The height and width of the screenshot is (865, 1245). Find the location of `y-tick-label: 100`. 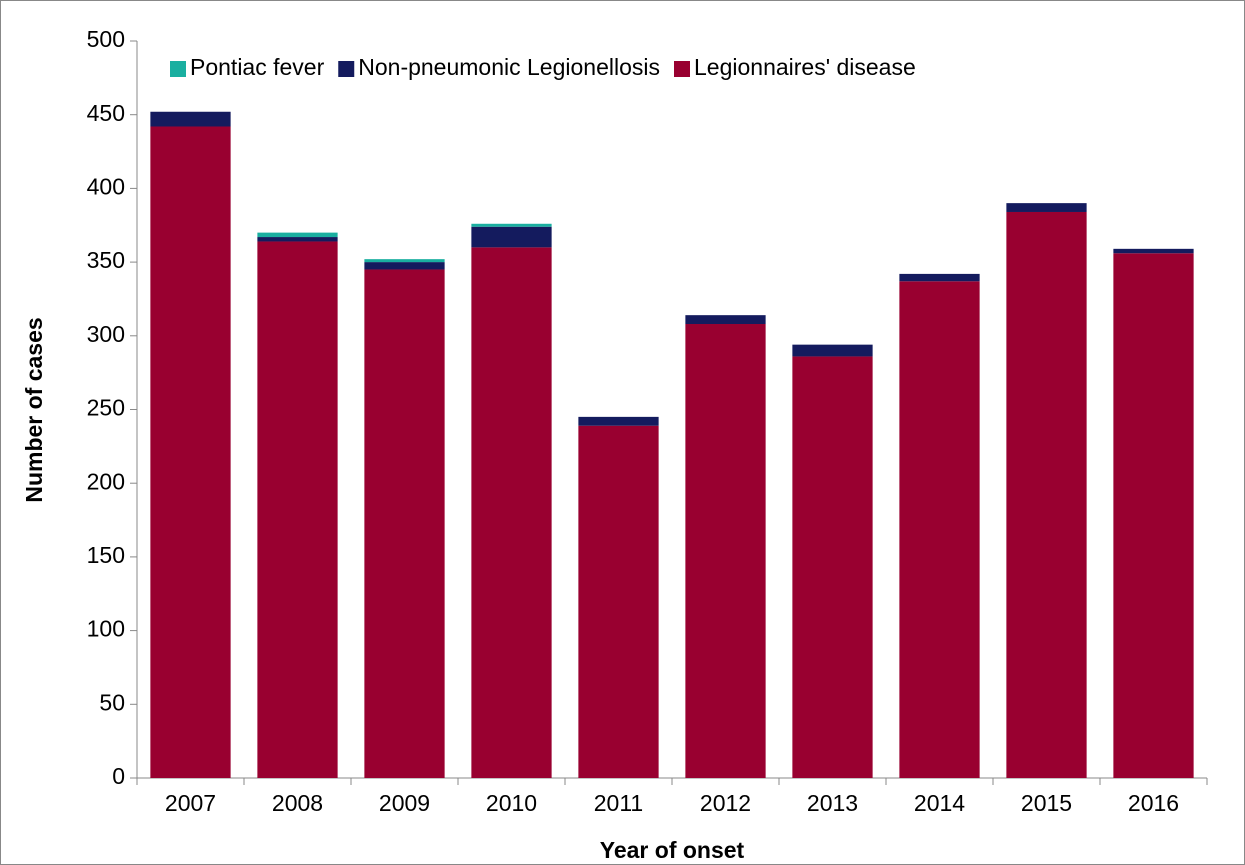

y-tick-label: 100 is located at coordinates (106, 629).